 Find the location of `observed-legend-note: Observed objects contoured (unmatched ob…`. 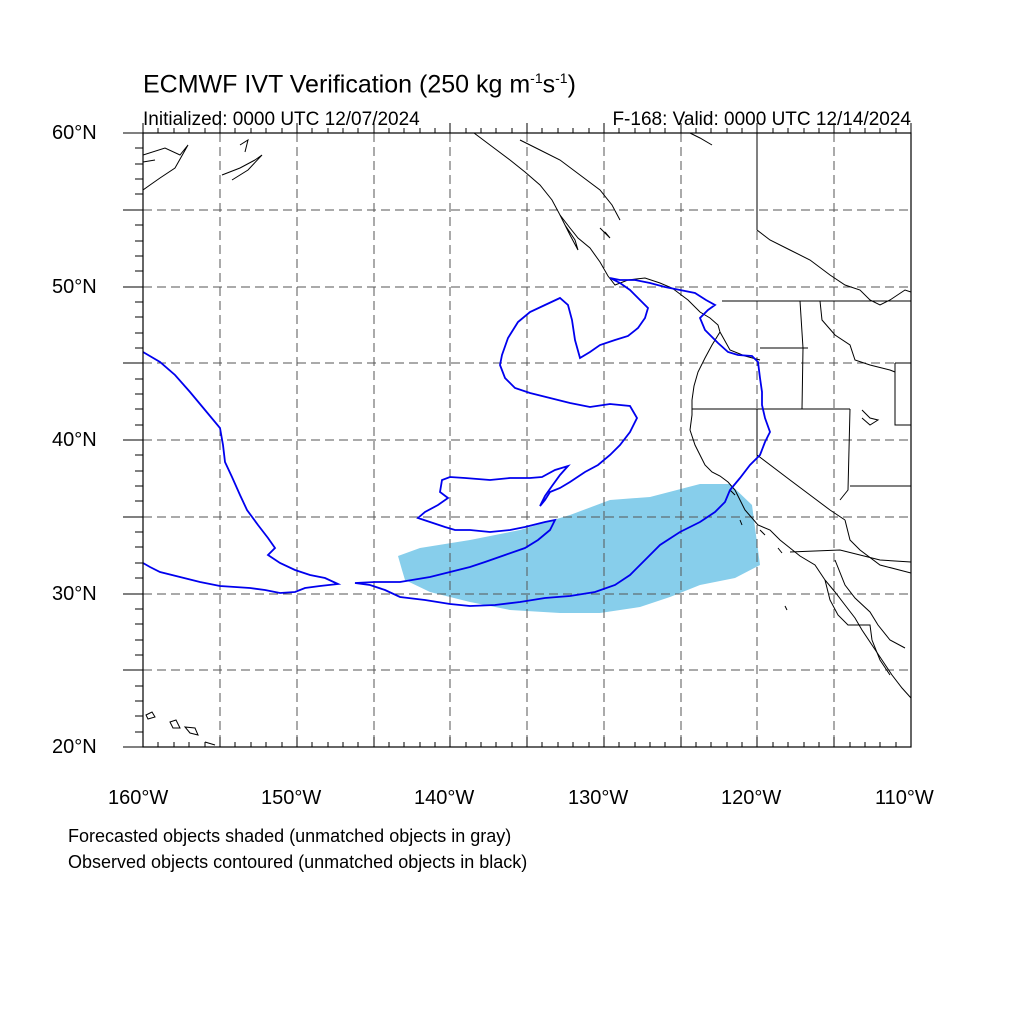

observed-legend-note: Observed objects contoured (unmatched ob… is located at coordinates (298, 862).